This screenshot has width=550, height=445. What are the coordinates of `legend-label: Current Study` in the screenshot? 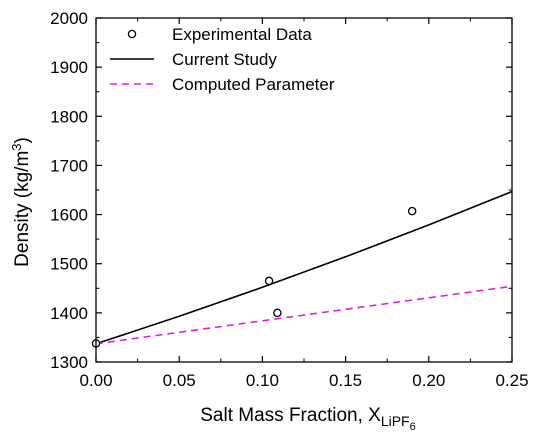 It's located at (224, 59).